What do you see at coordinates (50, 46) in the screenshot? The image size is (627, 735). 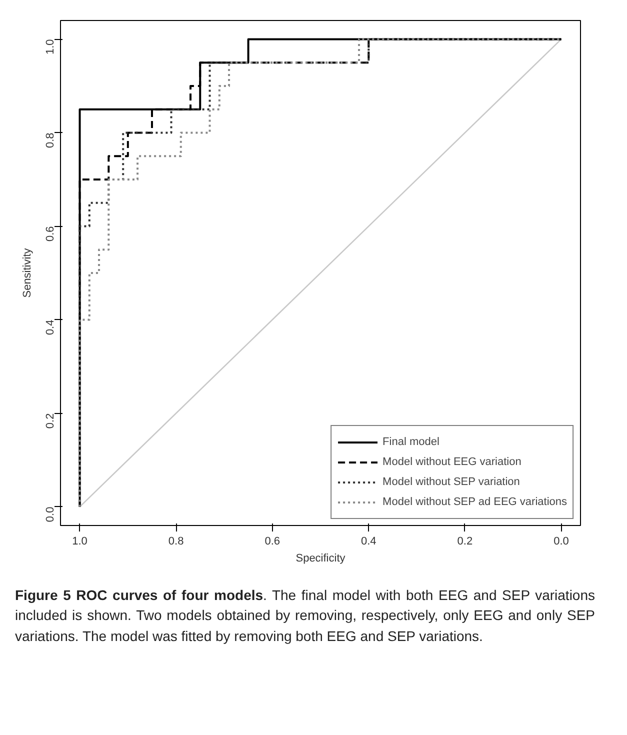 I see `y-tick-label: 1.0` at bounding box center [50, 46].